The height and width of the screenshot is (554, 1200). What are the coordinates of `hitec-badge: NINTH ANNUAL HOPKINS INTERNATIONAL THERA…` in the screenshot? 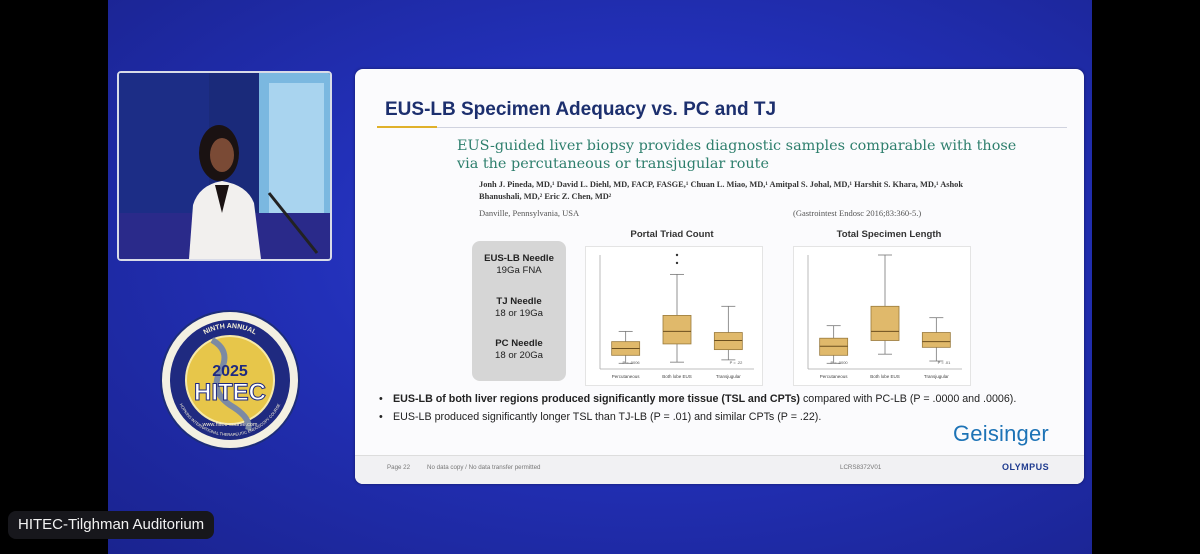 It's located at (230, 380).